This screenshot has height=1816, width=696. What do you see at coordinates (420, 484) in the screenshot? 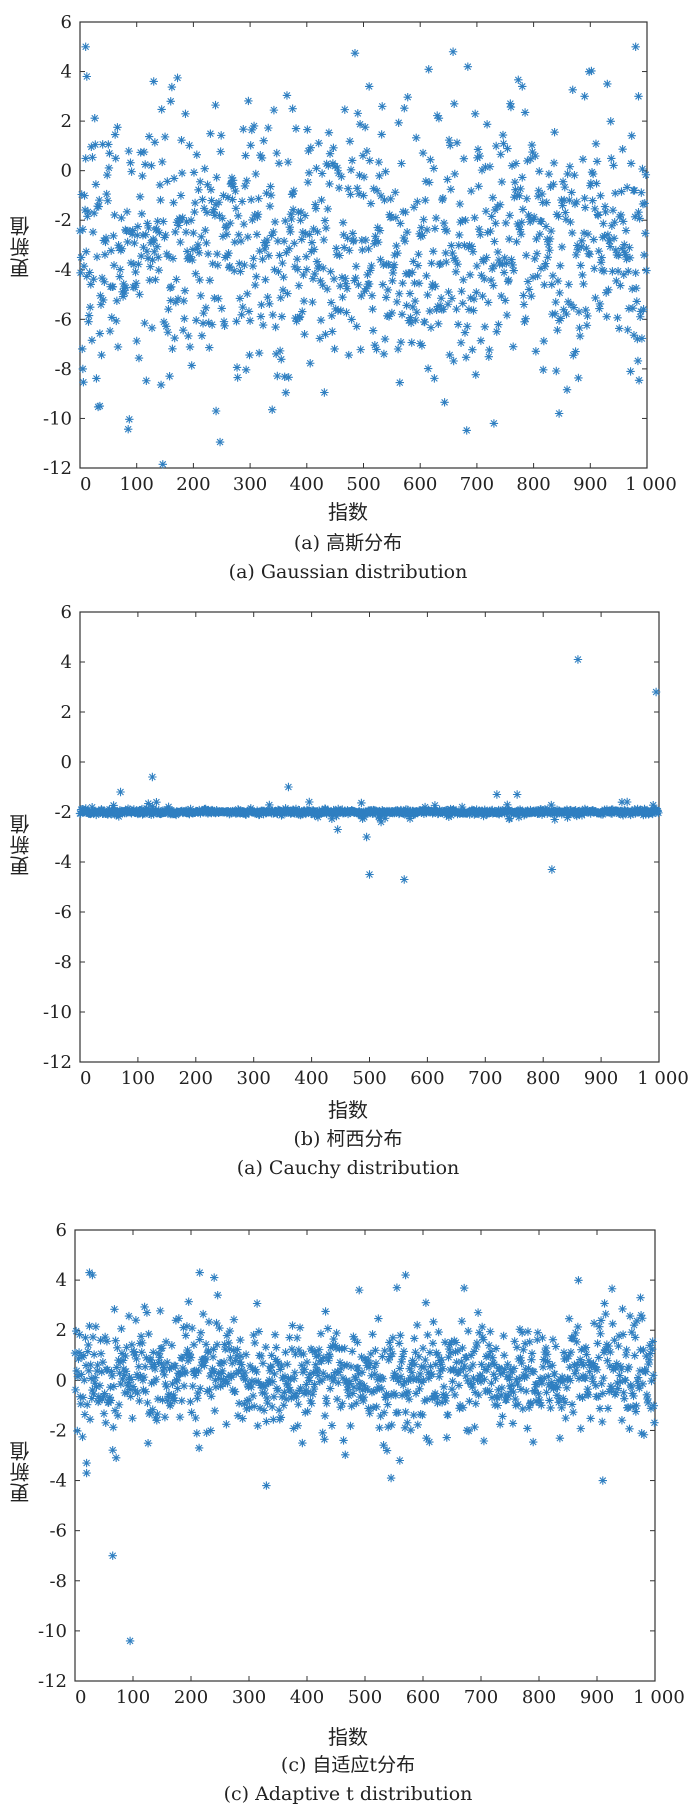
I see `x-tick-label: 600` at bounding box center [420, 484].